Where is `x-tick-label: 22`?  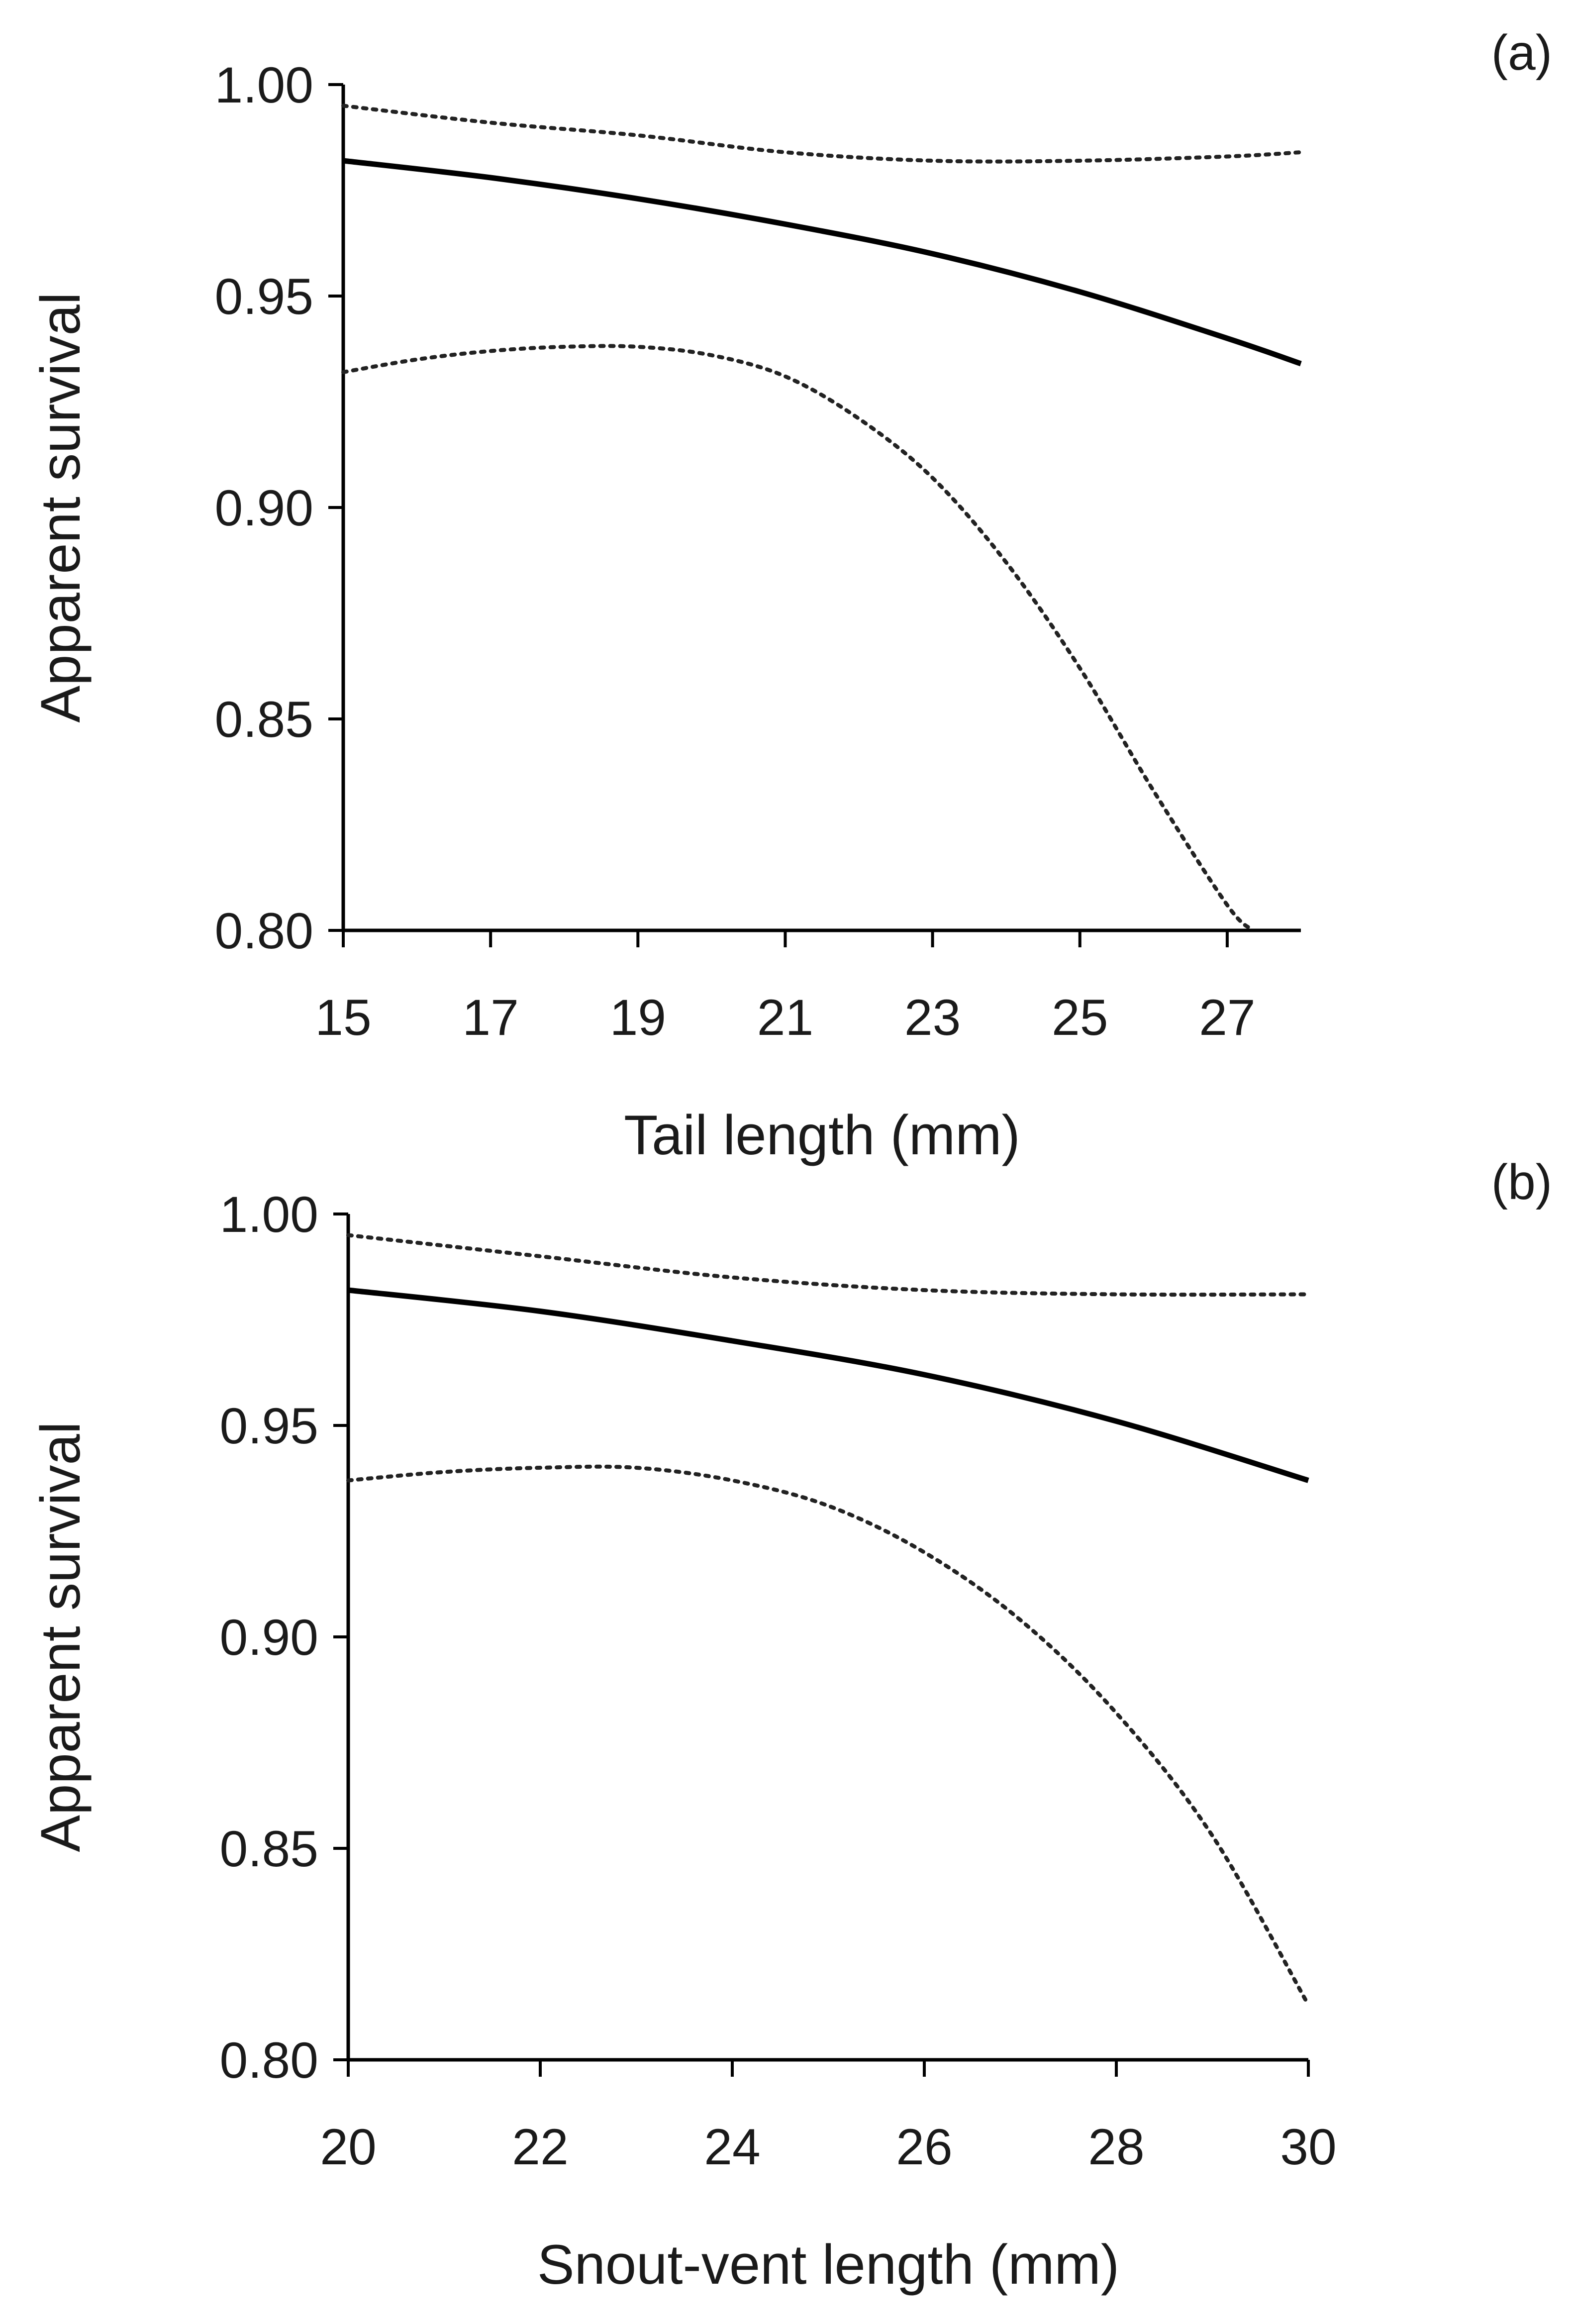
x-tick-label: 22 is located at coordinates (540, 2147).